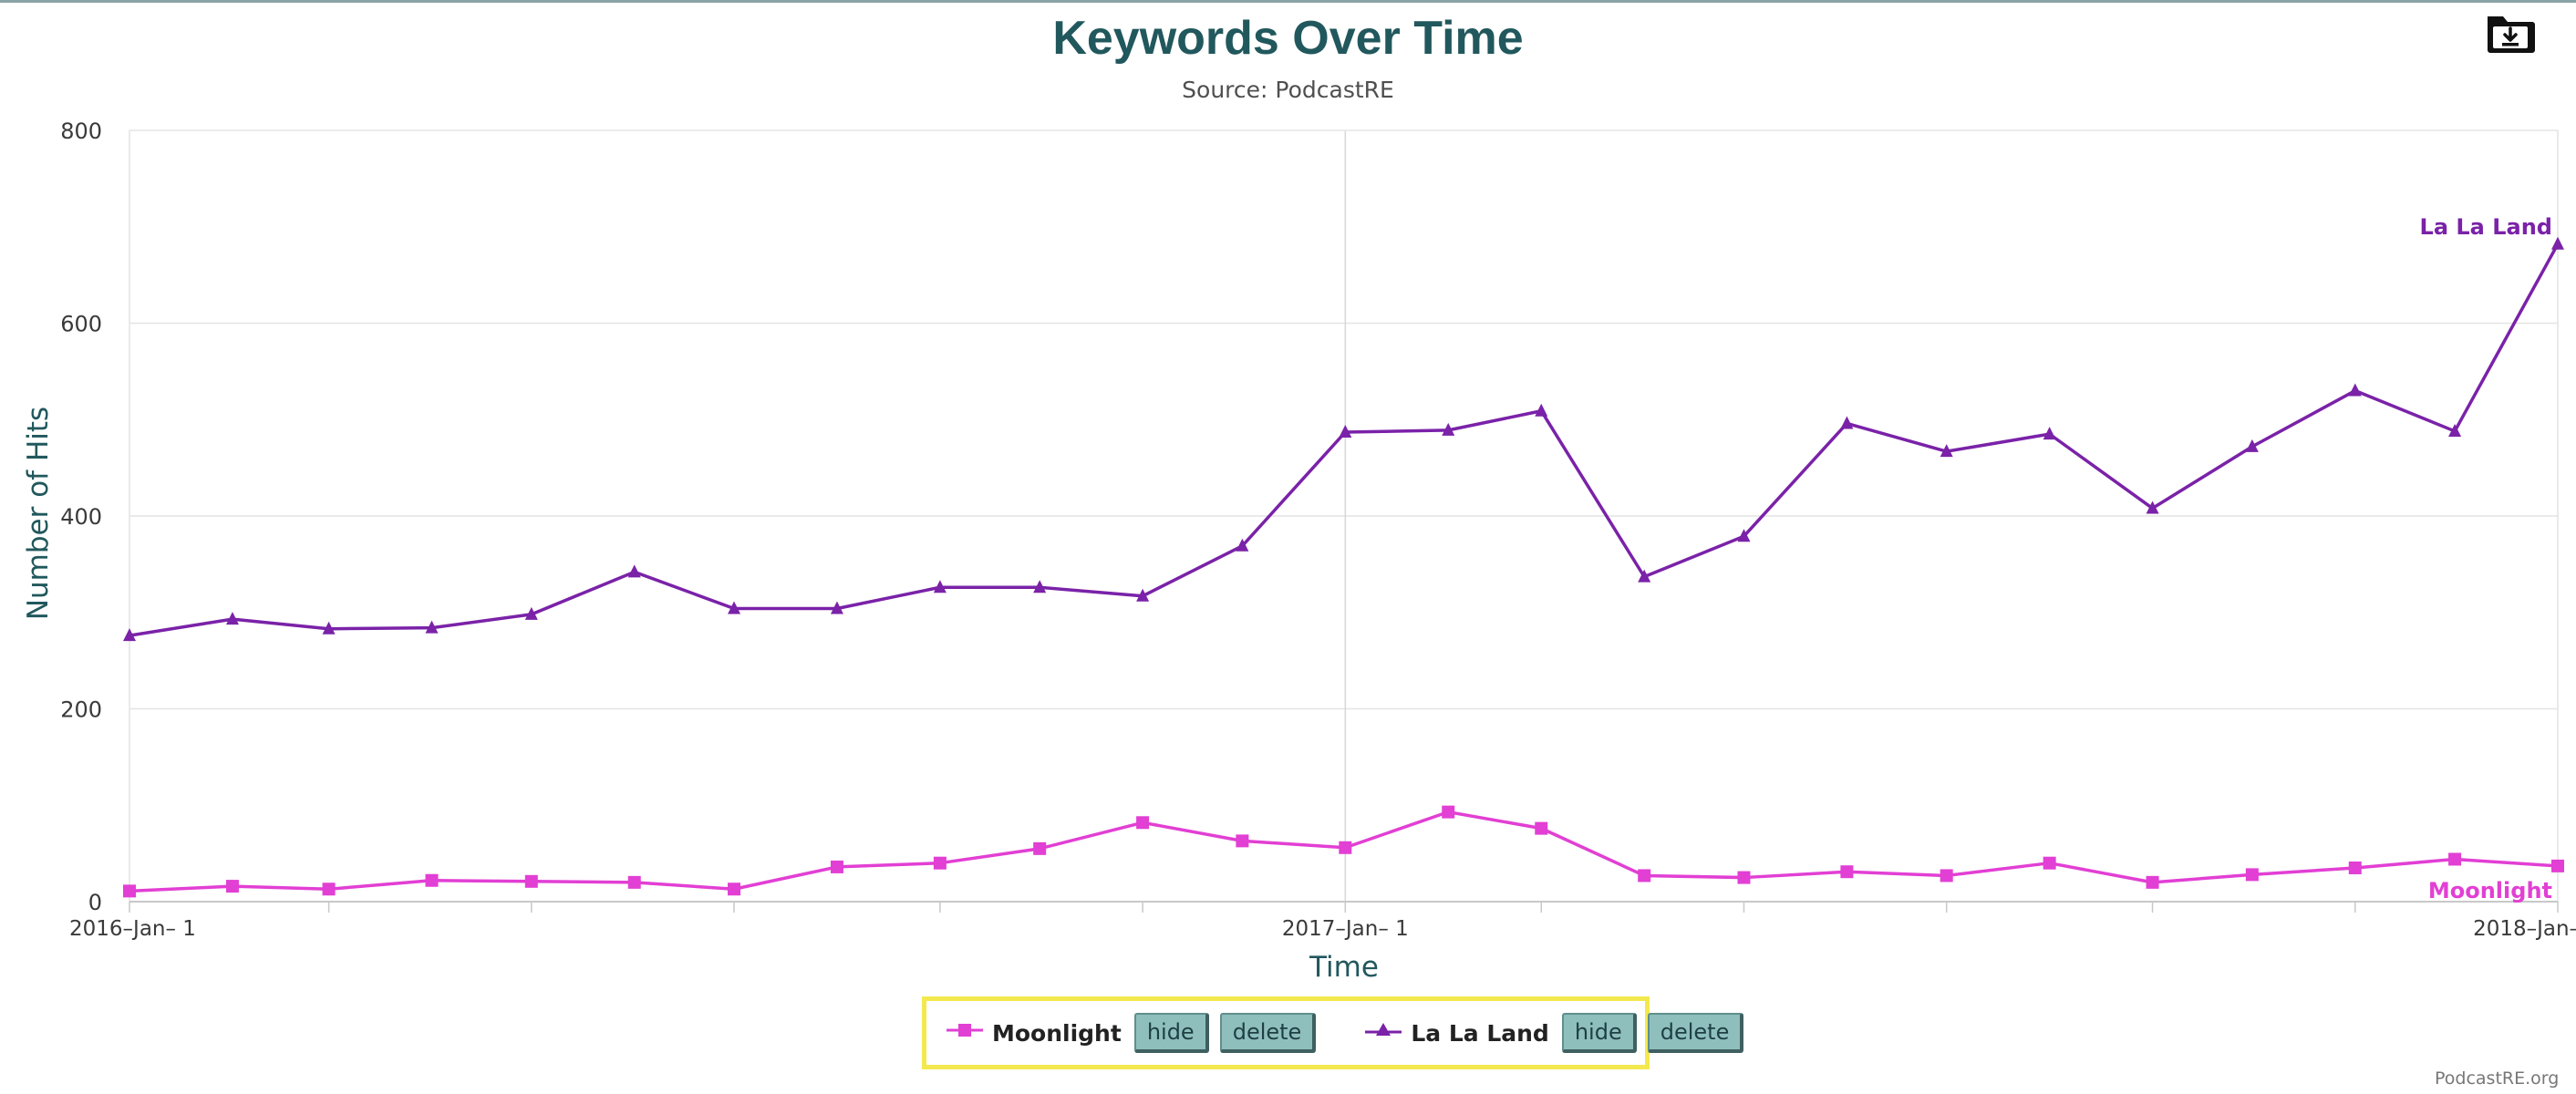 The width and height of the screenshot is (2576, 1094). What do you see at coordinates (38, 513) in the screenshot?
I see `y-axis-label: Number of Hits` at bounding box center [38, 513].